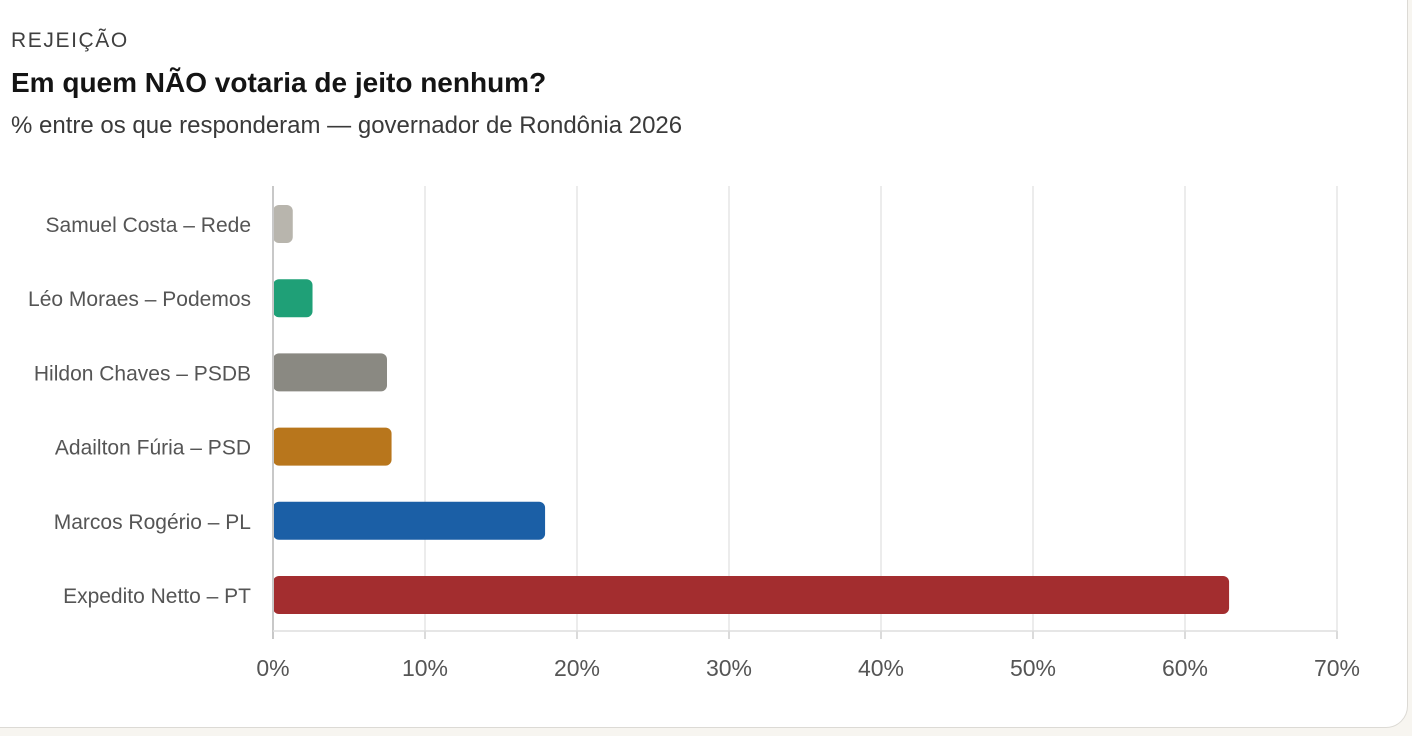  I want to click on x-tick-label: 20%, so click(577, 668).